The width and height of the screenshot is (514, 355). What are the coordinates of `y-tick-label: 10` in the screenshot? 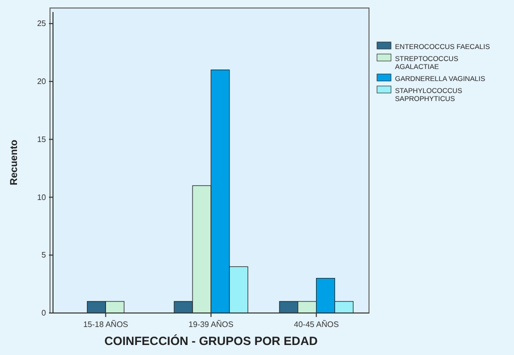 It's located at (42, 197).